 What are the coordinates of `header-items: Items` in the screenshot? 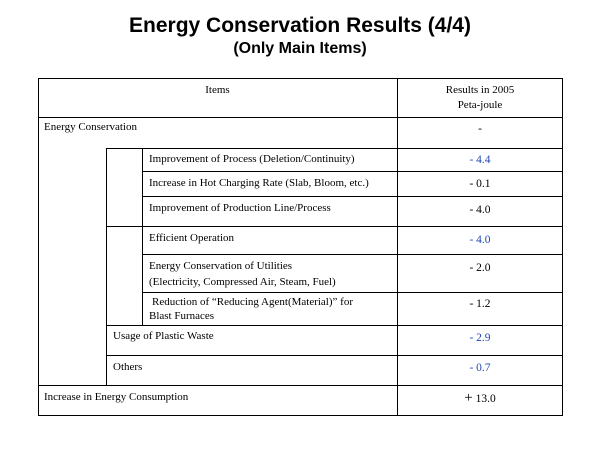 It's located at (217, 90).